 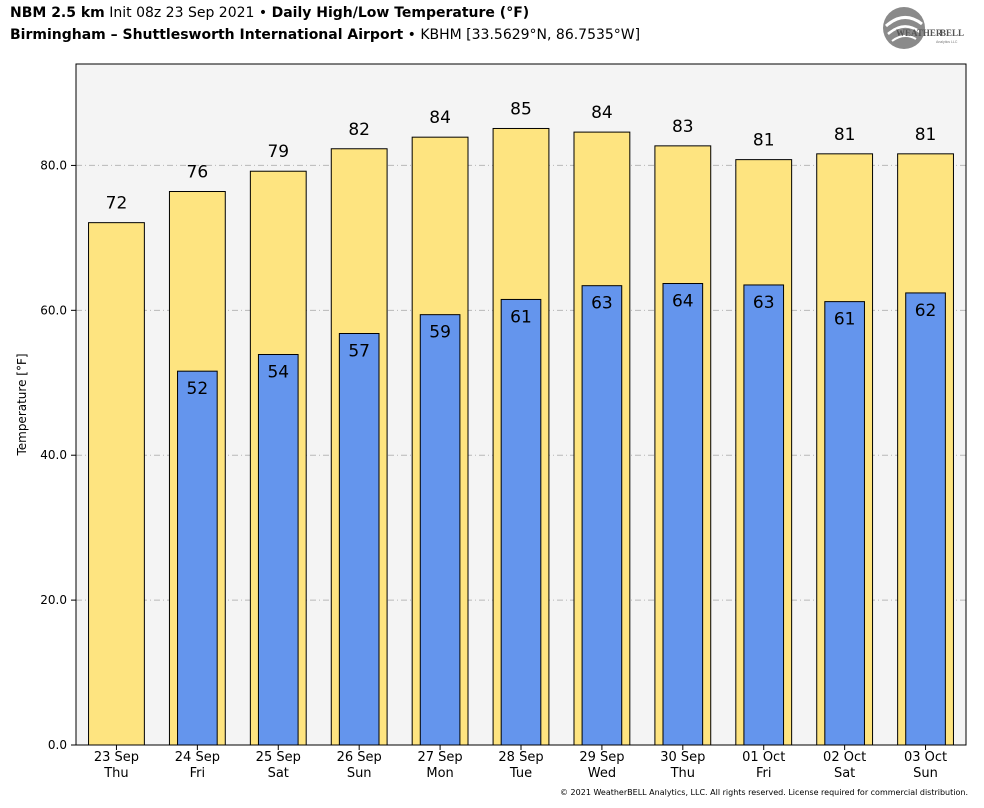 I want to click on weatherbell-logo: WEATHER BELL Analytics LLC, so click(x=923, y=28).